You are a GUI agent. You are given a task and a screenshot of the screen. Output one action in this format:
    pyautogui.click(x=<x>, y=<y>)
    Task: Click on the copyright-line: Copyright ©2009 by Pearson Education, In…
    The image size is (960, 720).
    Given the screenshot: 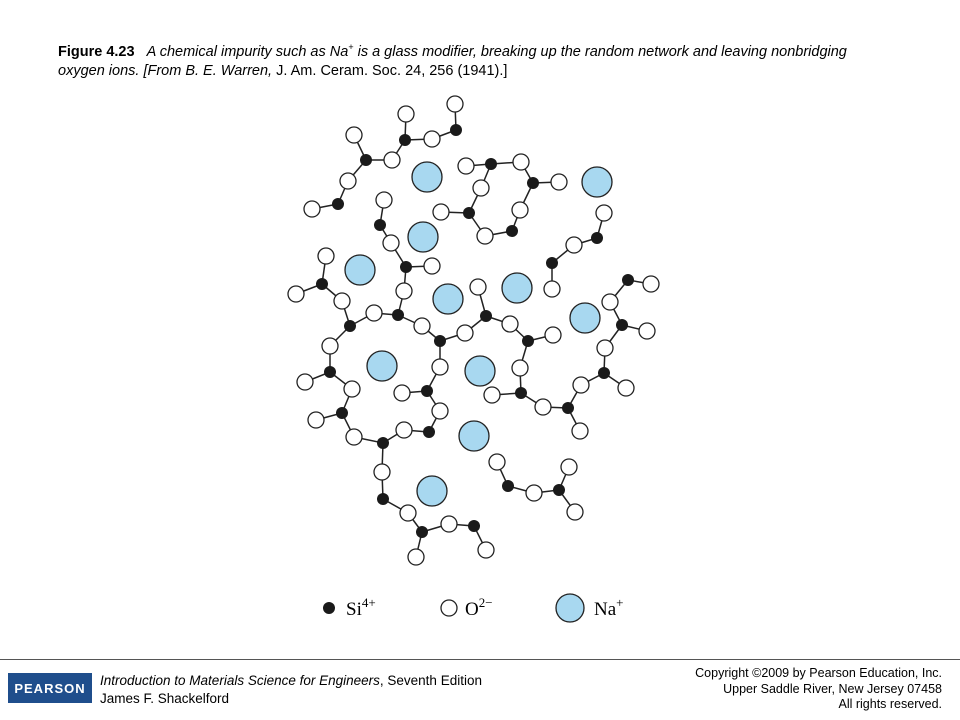 What is the action you would take?
    pyautogui.click(x=818, y=673)
    